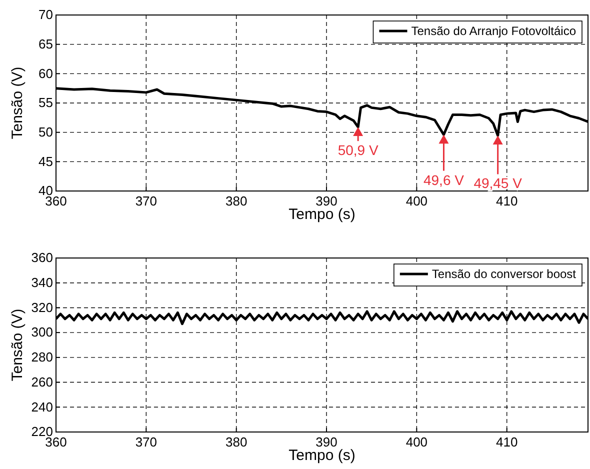  Describe the element at coordinates (42, 406) in the screenshot. I see `y-tick-label: 240` at that location.